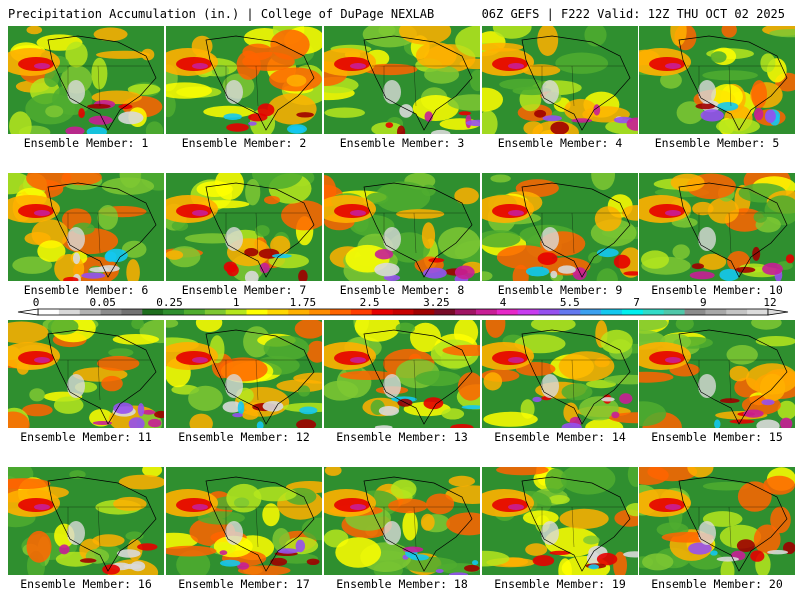 The width and height of the screenshot is (800, 600). Describe the element at coordinates (717, 437) in the screenshot. I see `ensemble-member-label: Ensemble Member: 15` at that location.